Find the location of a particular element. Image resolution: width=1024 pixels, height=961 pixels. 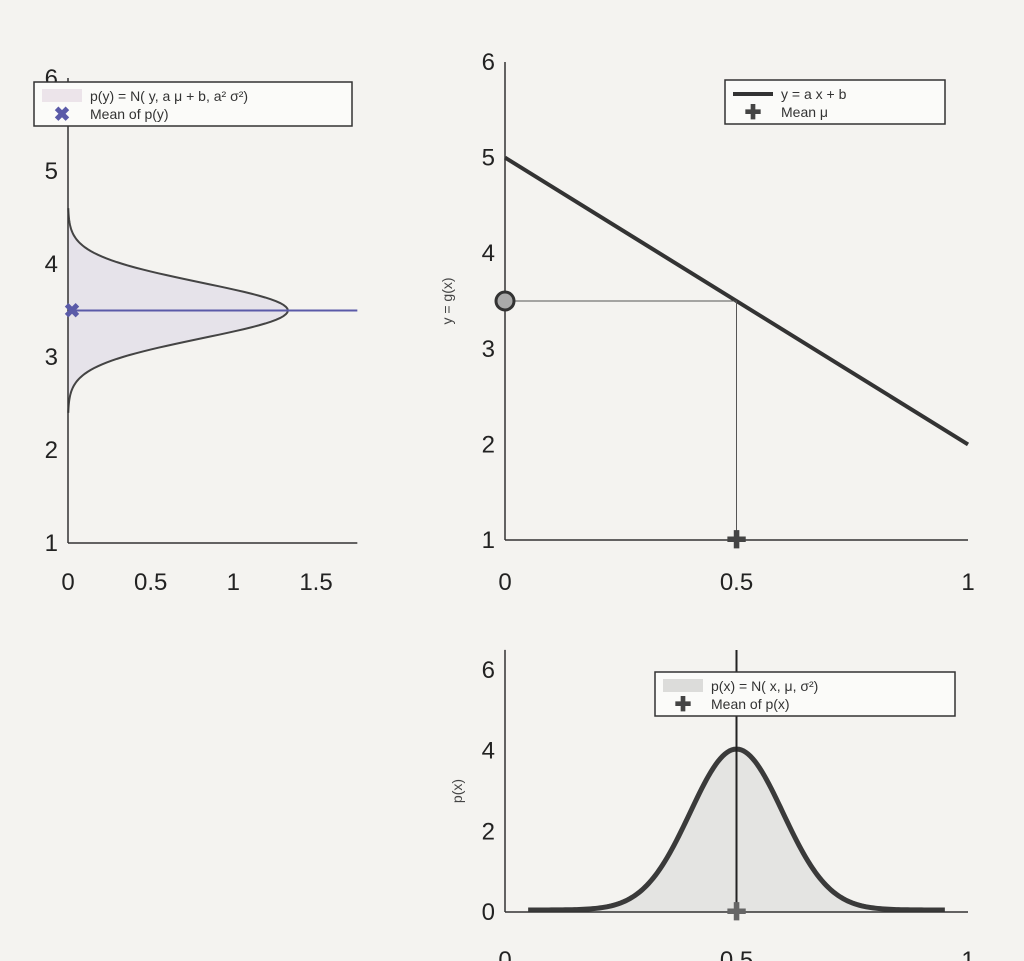

mean-marker: ✖ is located at coordinates (72, 312).